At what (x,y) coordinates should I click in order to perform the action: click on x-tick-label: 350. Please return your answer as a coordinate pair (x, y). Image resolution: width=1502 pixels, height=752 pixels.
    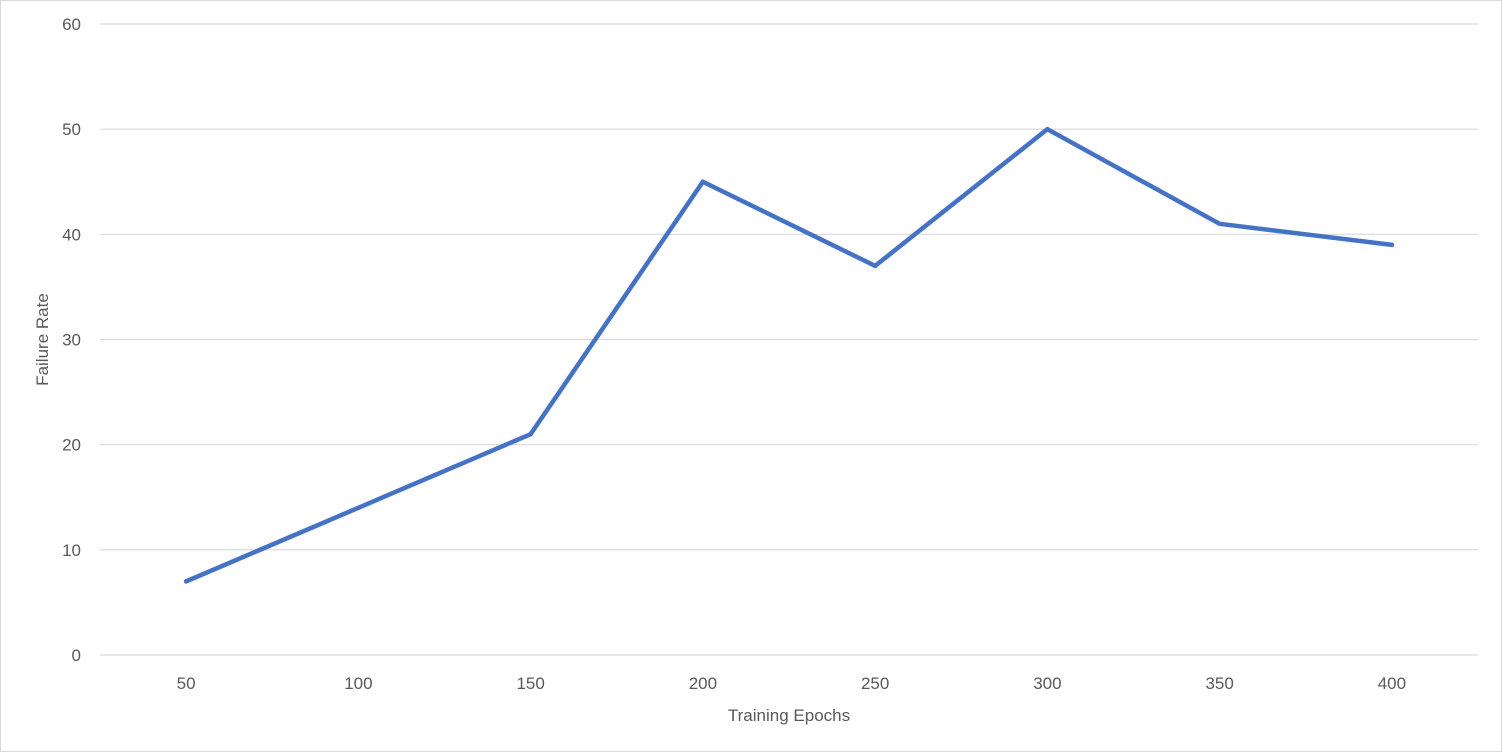
    Looking at the image, I should click on (1219, 683).